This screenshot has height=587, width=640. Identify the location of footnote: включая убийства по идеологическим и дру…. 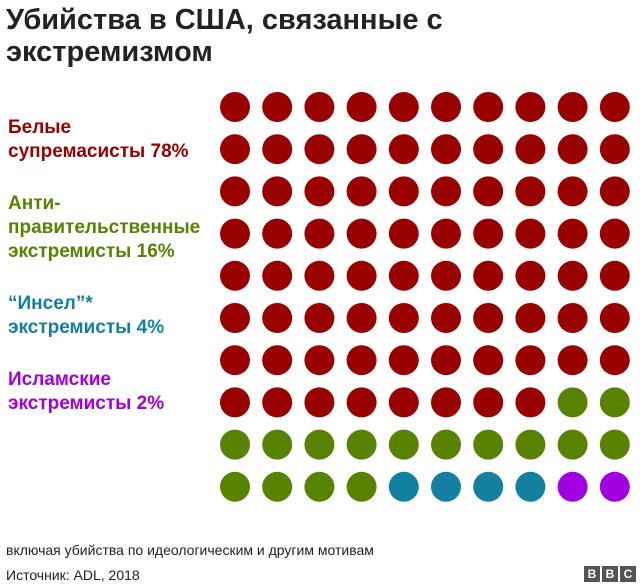
(190, 550).